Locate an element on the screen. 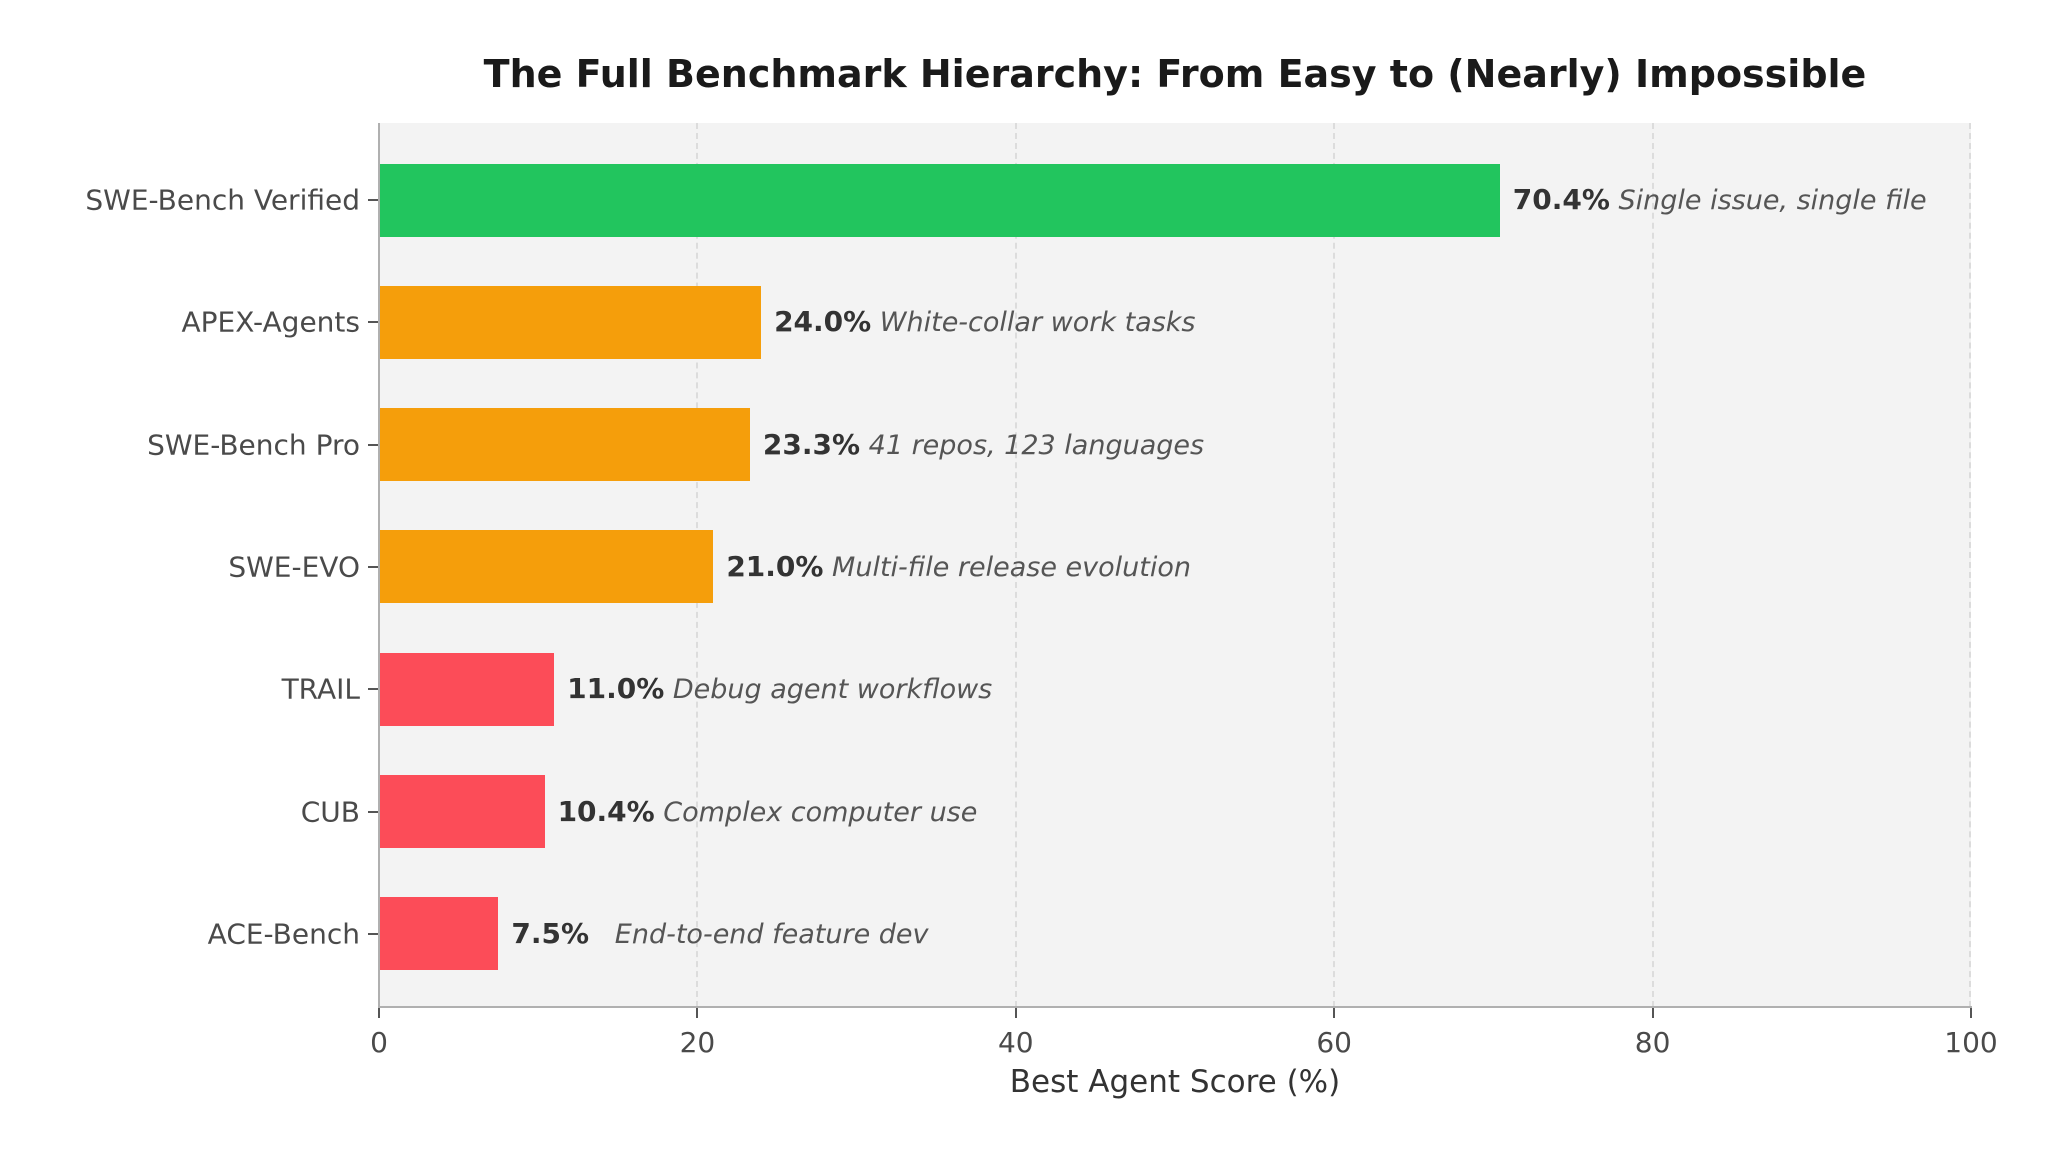 The image size is (2060, 1160). bar-value-label: 11.0% is located at coordinates (616, 689).